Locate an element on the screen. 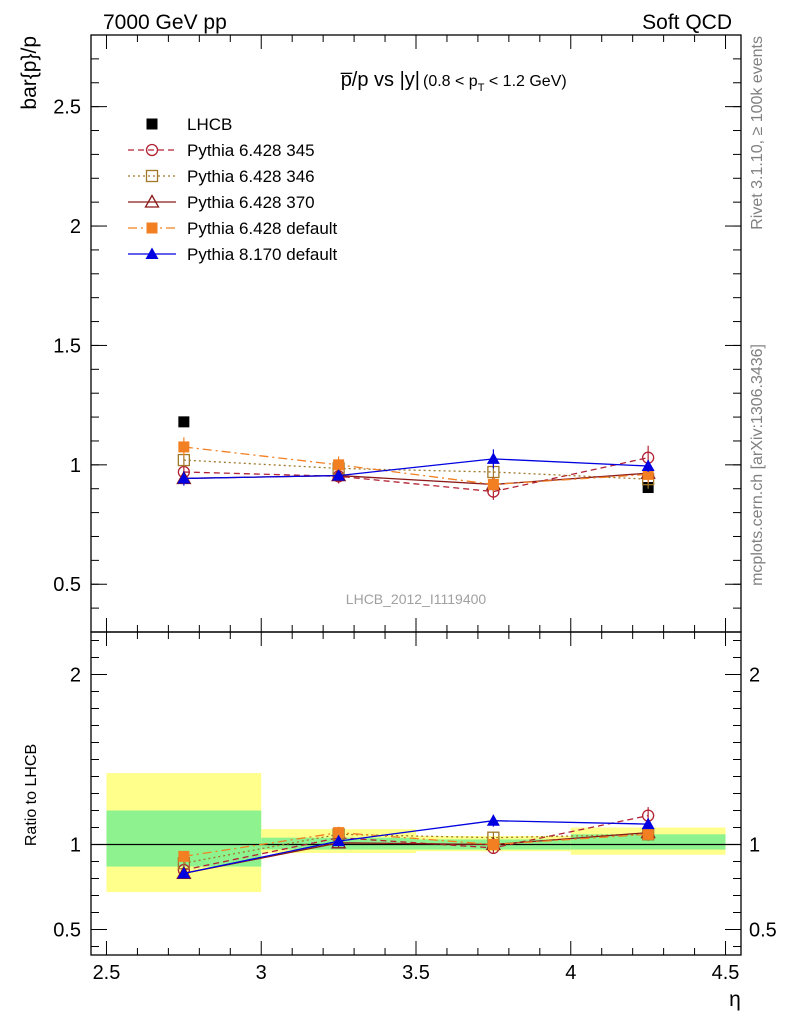 The image size is (786, 1024). main-y-axis-label: bar{p}/p is located at coordinates (29, 73).